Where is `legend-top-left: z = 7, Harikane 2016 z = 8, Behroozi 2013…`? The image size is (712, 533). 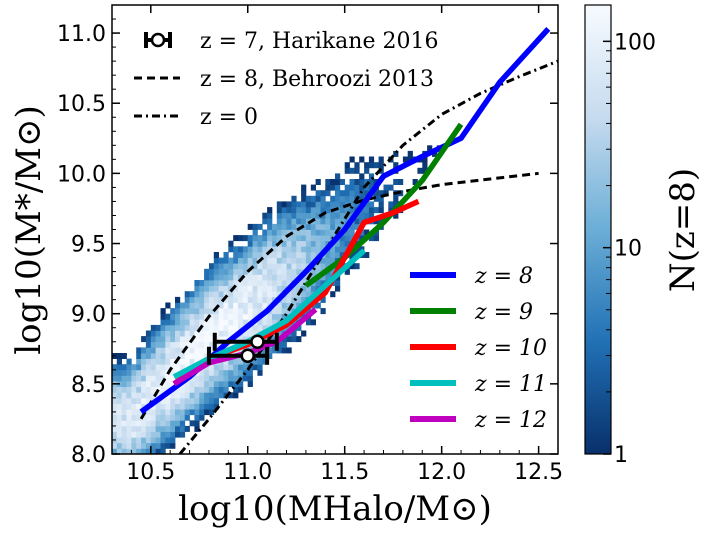
legend-top-left: z = 7, Harikane 2016 z = 8, Behroozi 2013… is located at coordinates (286, 79).